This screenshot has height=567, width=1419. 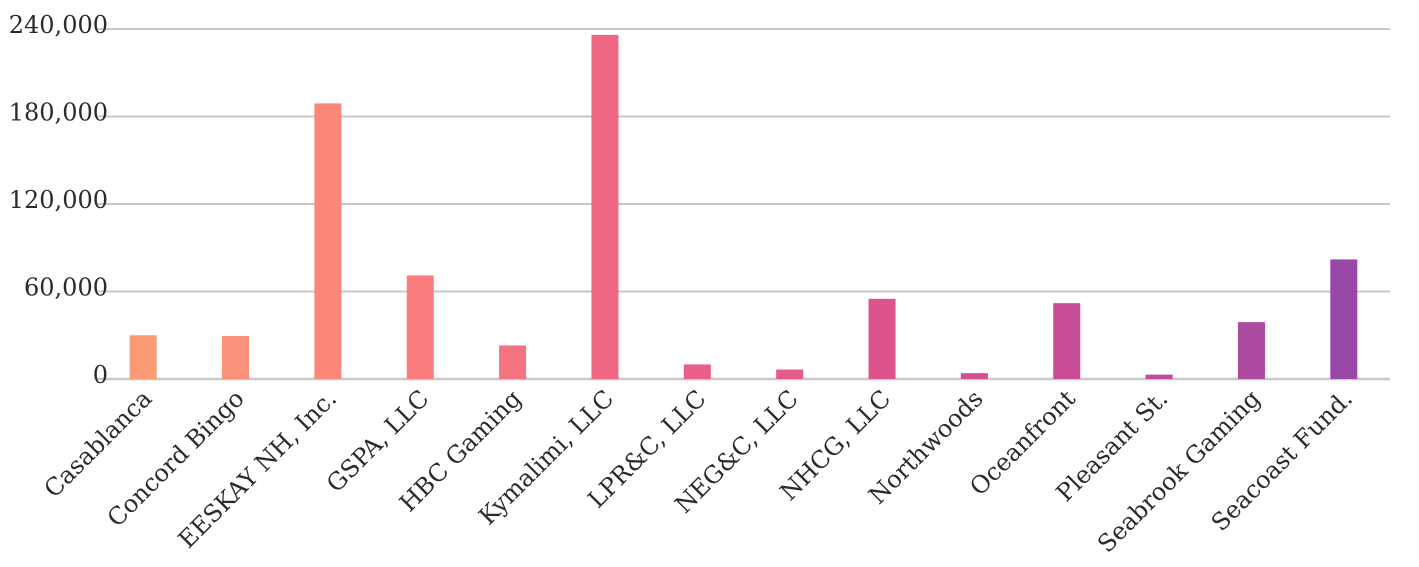 I want to click on y-tick-label: 120,000, so click(x=58, y=200).